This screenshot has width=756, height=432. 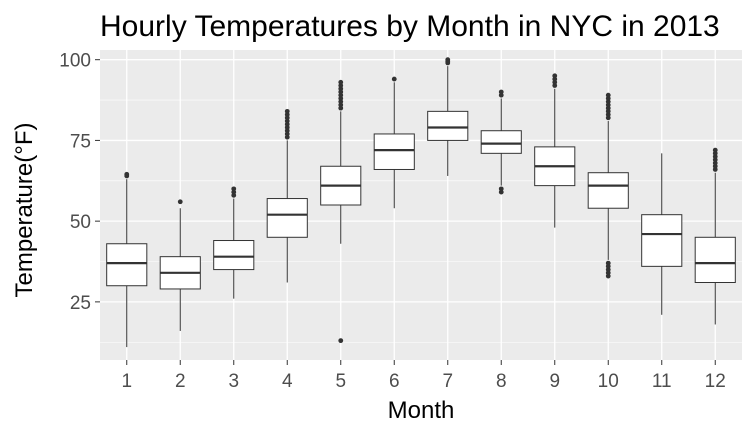 I want to click on y-tick-label: 100, so click(x=75, y=61).